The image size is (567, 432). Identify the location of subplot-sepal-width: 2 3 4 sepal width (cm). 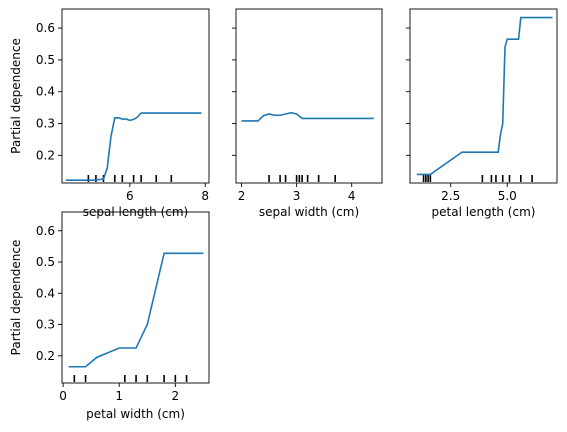
(307, 113).